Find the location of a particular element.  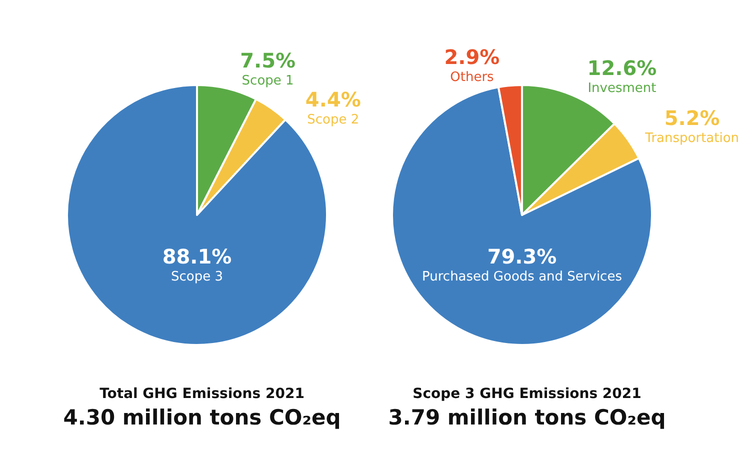

slice-label: Transportation is located at coordinates (692, 138).